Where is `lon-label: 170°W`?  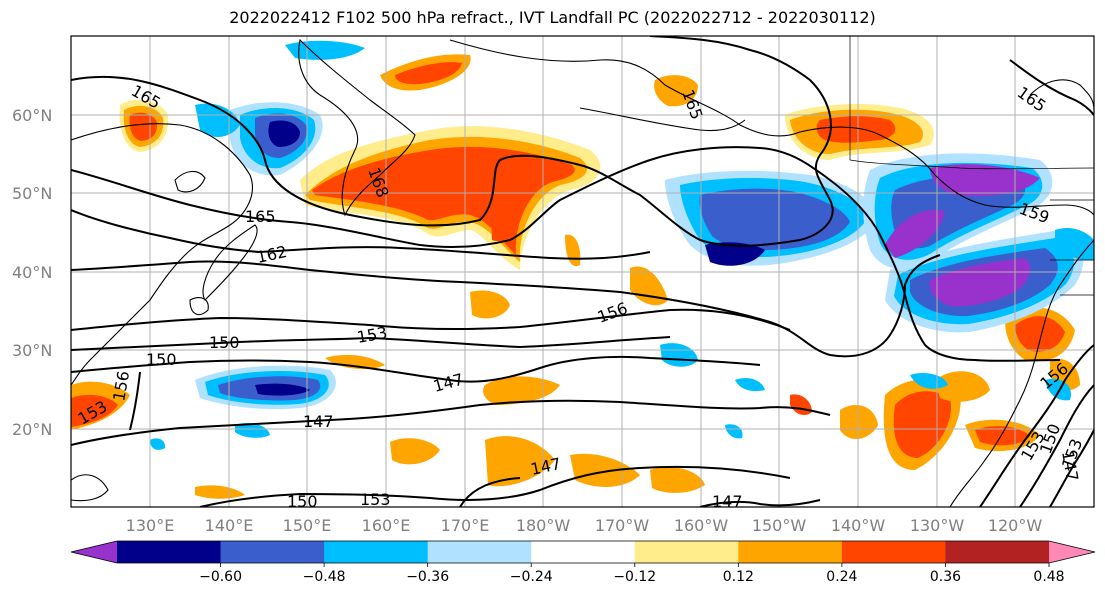 lon-label: 170°W is located at coordinates (622, 525).